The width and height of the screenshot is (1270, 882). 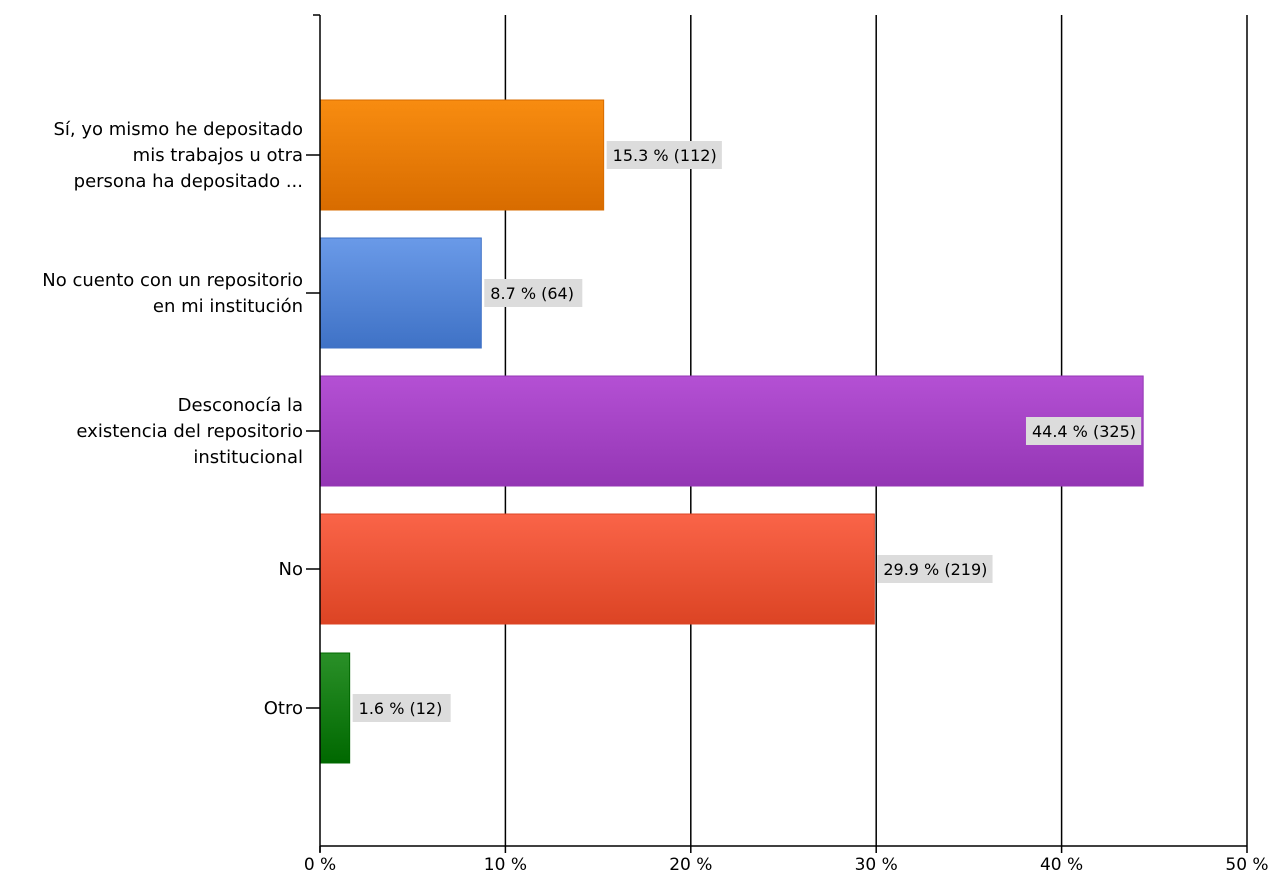 I want to click on category-label-line: mis trabajos u otra, so click(x=218, y=155).